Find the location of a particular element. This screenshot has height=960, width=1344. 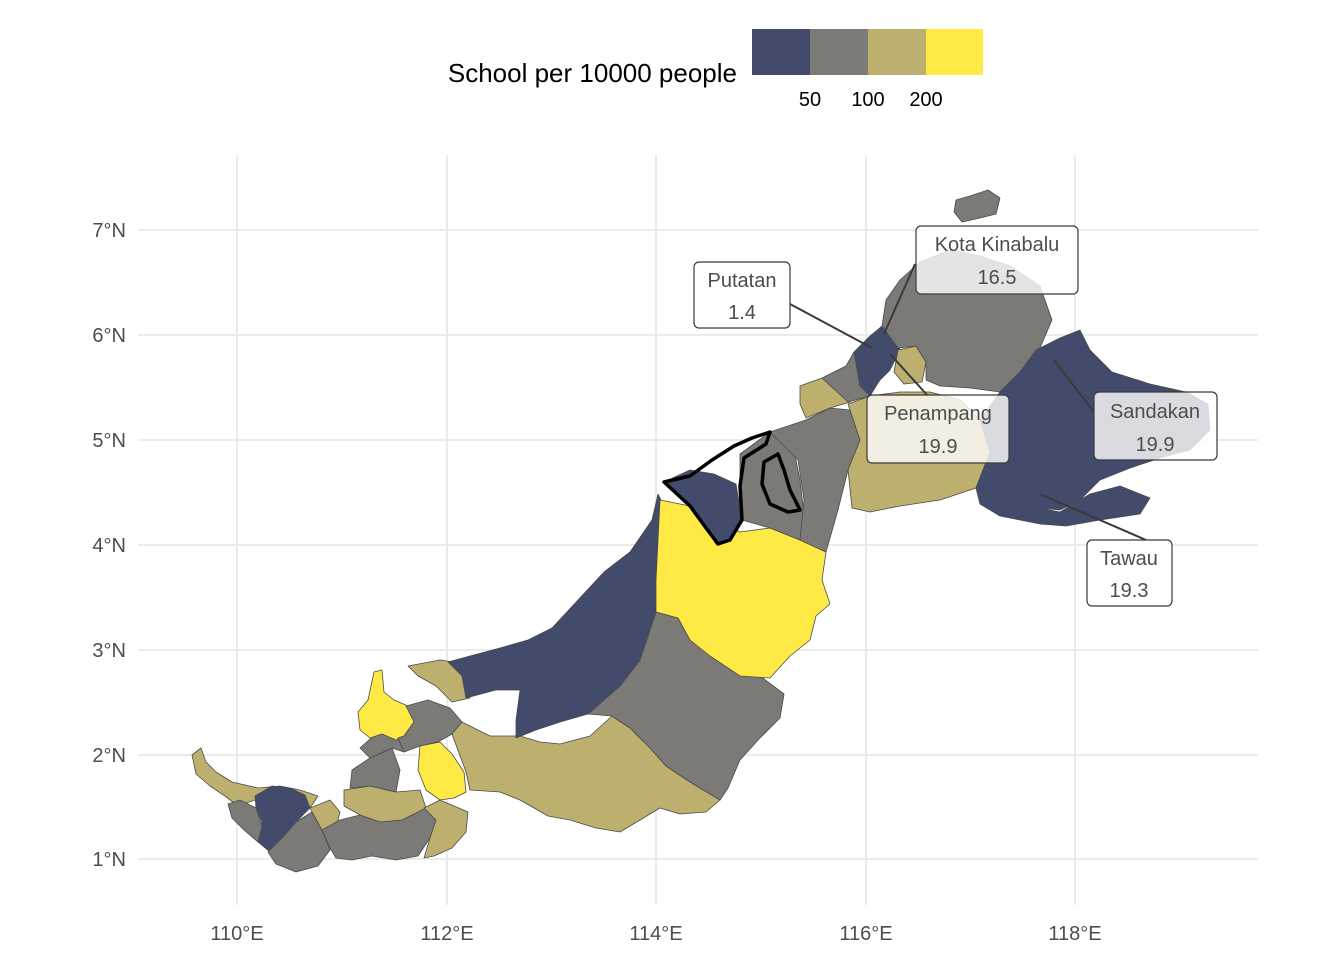

x-tick-label: 110°E is located at coordinates (236, 934).